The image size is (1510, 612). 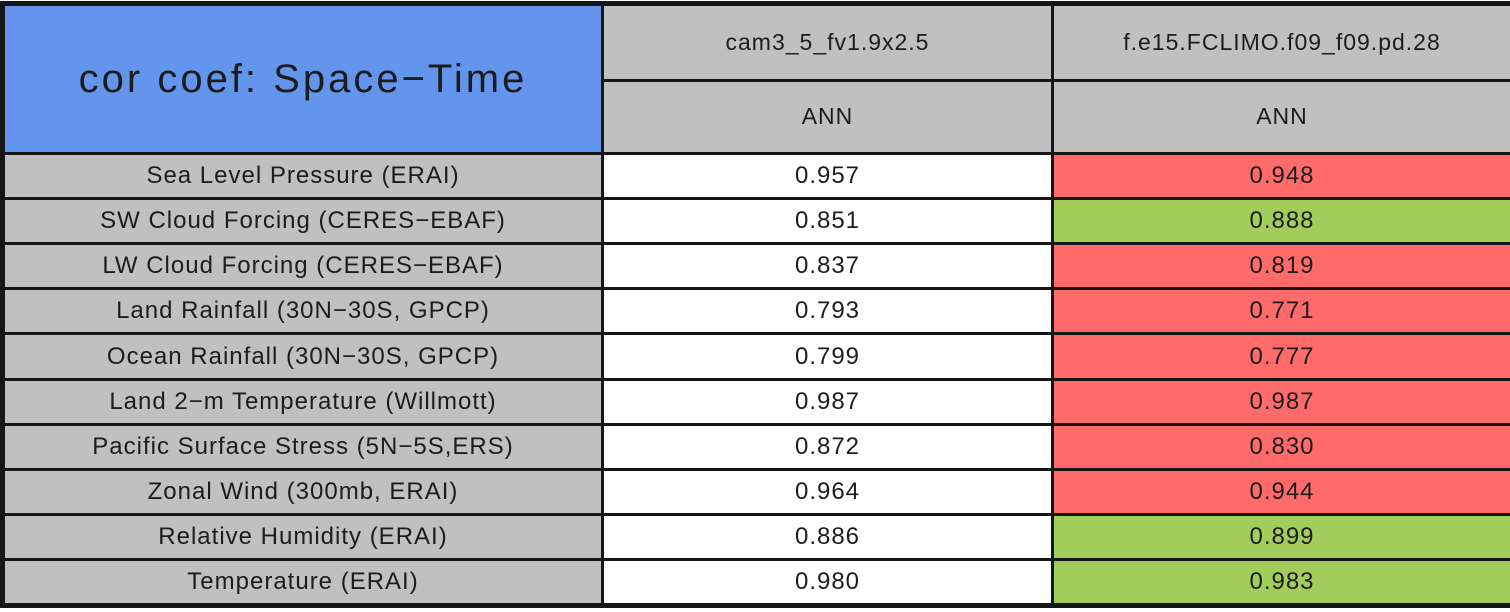 What do you see at coordinates (828, 221) in the screenshot?
I see `value-cell: 0.851` at bounding box center [828, 221].